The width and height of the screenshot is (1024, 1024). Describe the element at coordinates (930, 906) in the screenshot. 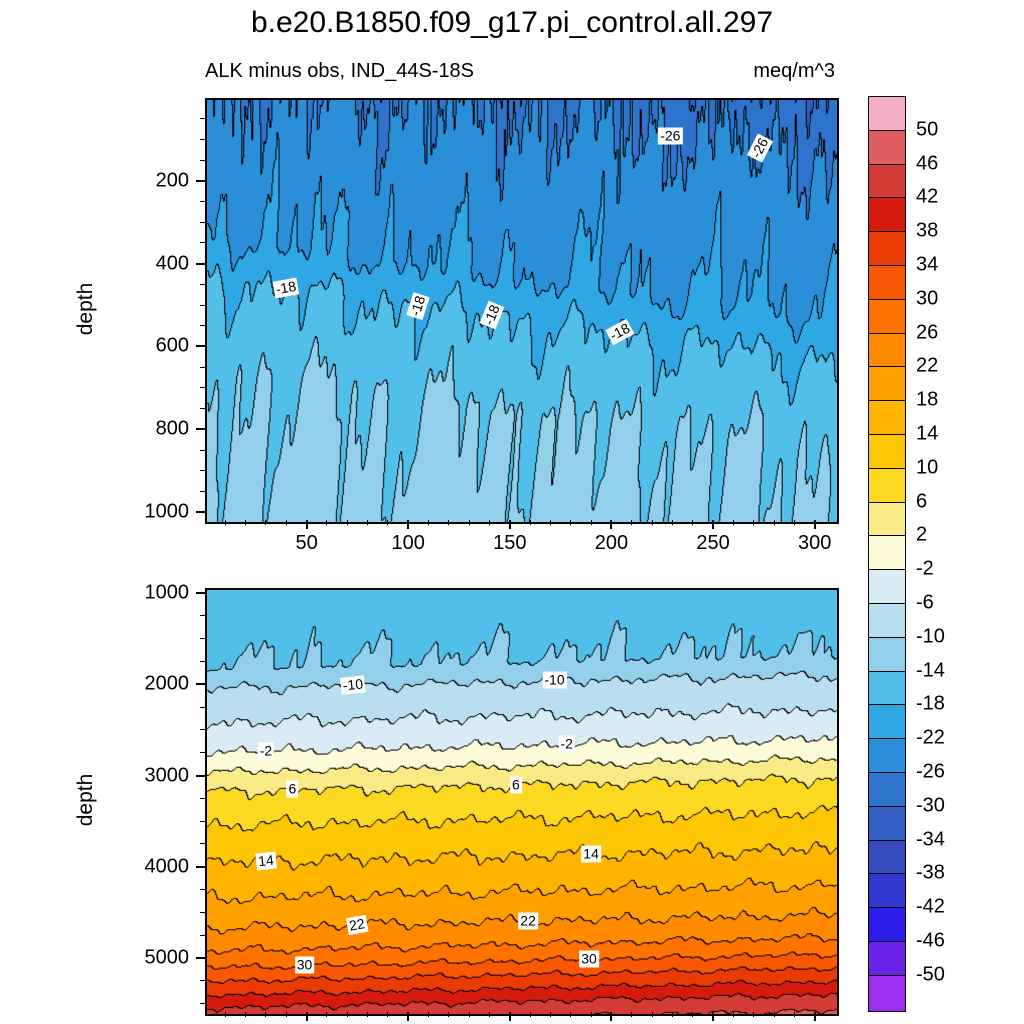

I see `colorbar-tick-label: -42` at that location.